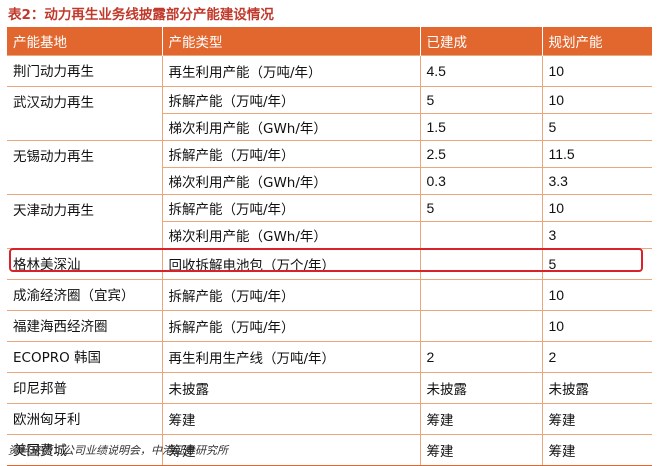 The width and height of the screenshot is (660, 466). I want to click on cell-base: 荆门动力再生, so click(85, 70).